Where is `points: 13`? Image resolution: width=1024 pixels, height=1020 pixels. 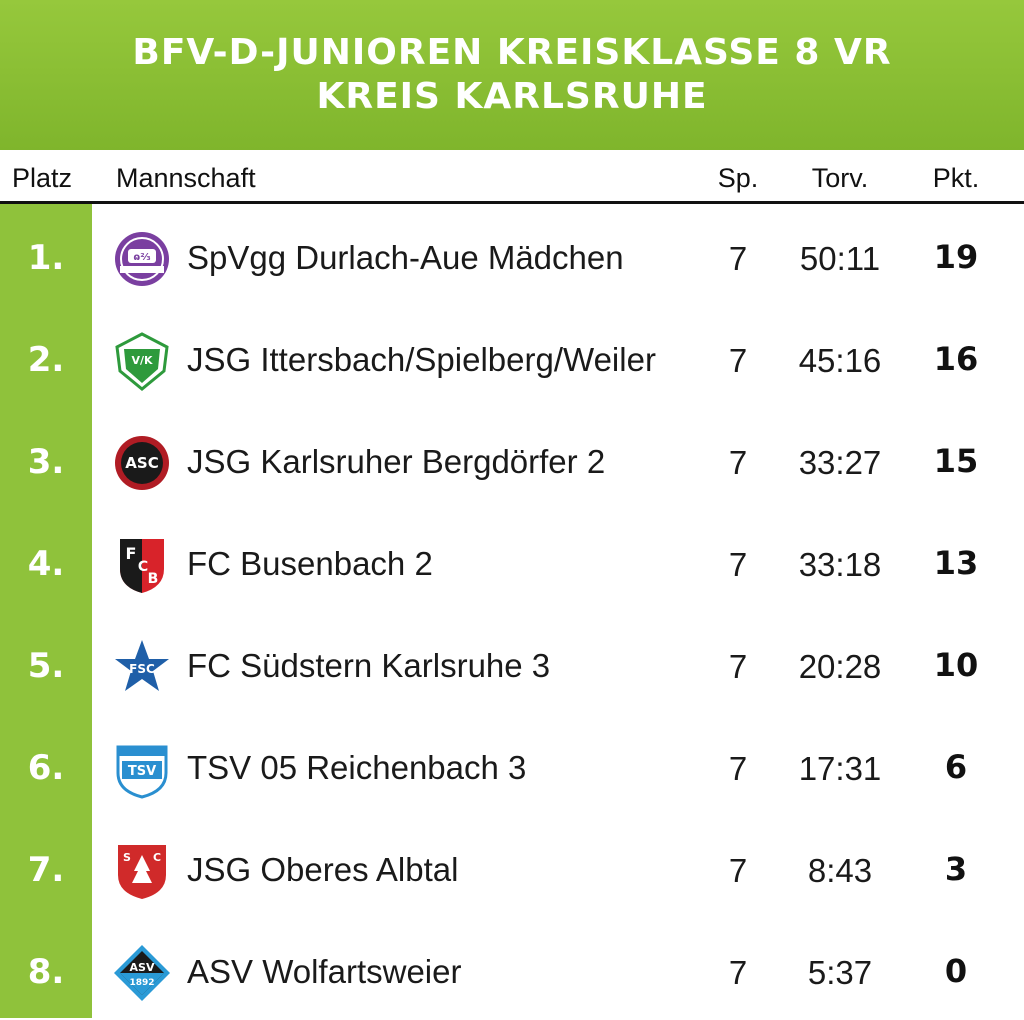
points: 13 is located at coordinates (956, 563).